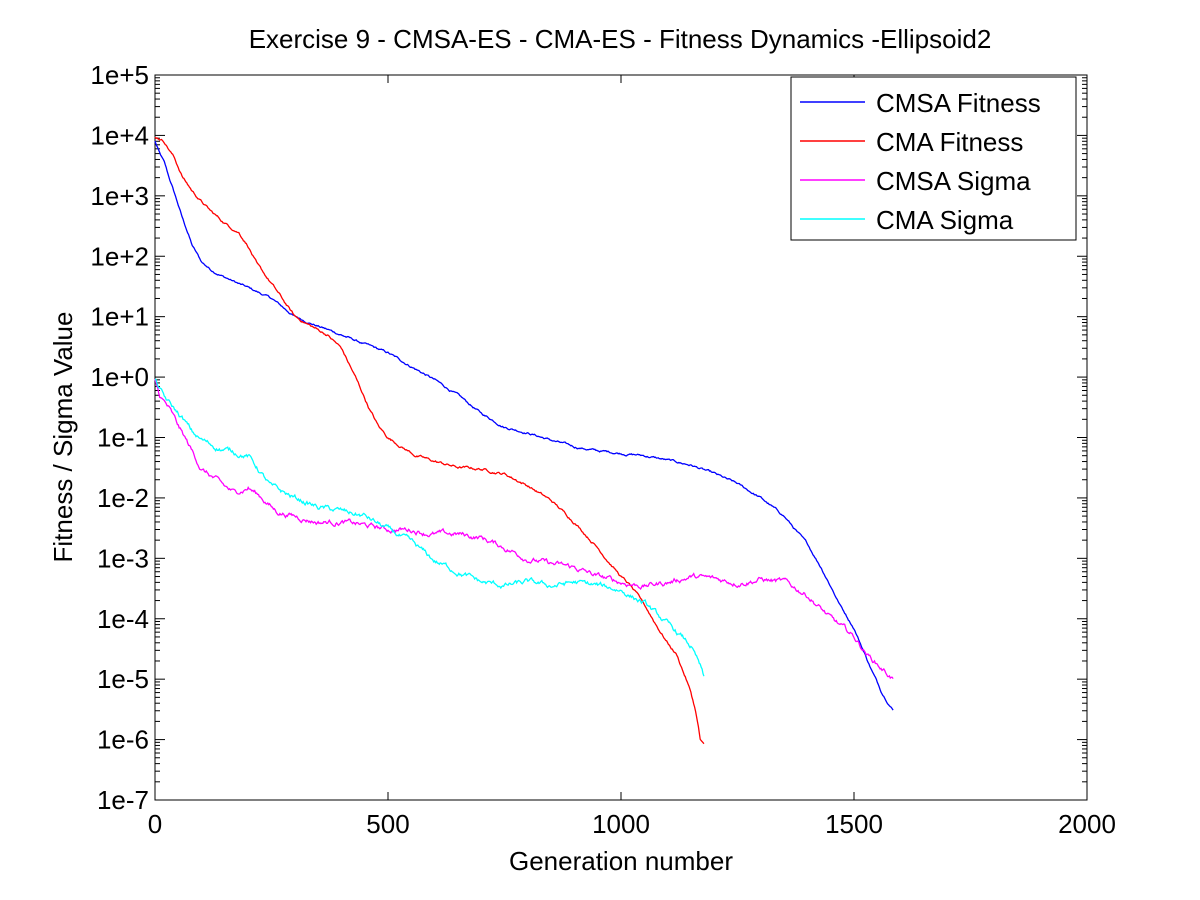  What do you see at coordinates (621, 861) in the screenshot?
I see `x-axis-label: Generation number` at bounding box center [621, 861].